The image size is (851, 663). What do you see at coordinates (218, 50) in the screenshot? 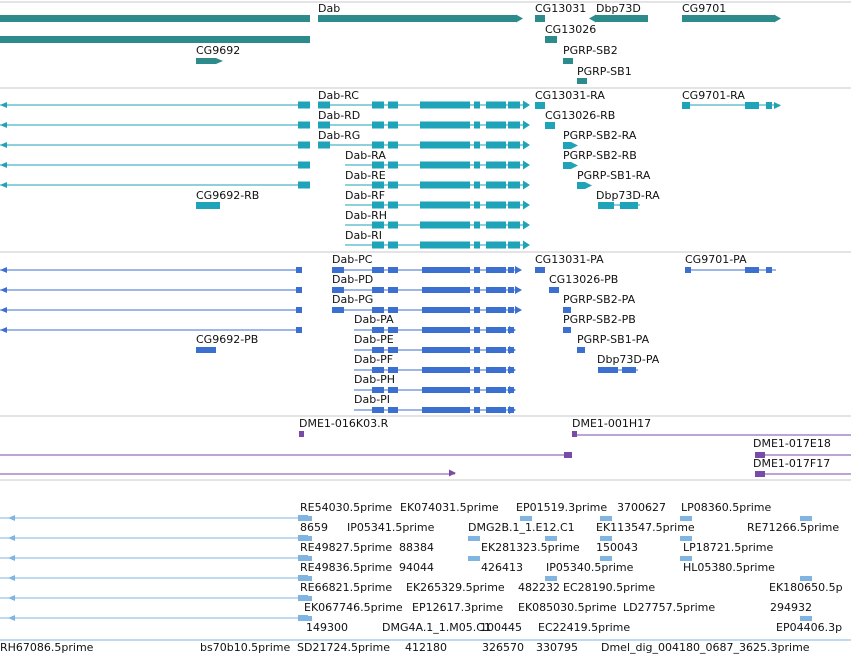
I see `feature-label: CG9692` at bounding box center [218, 50].